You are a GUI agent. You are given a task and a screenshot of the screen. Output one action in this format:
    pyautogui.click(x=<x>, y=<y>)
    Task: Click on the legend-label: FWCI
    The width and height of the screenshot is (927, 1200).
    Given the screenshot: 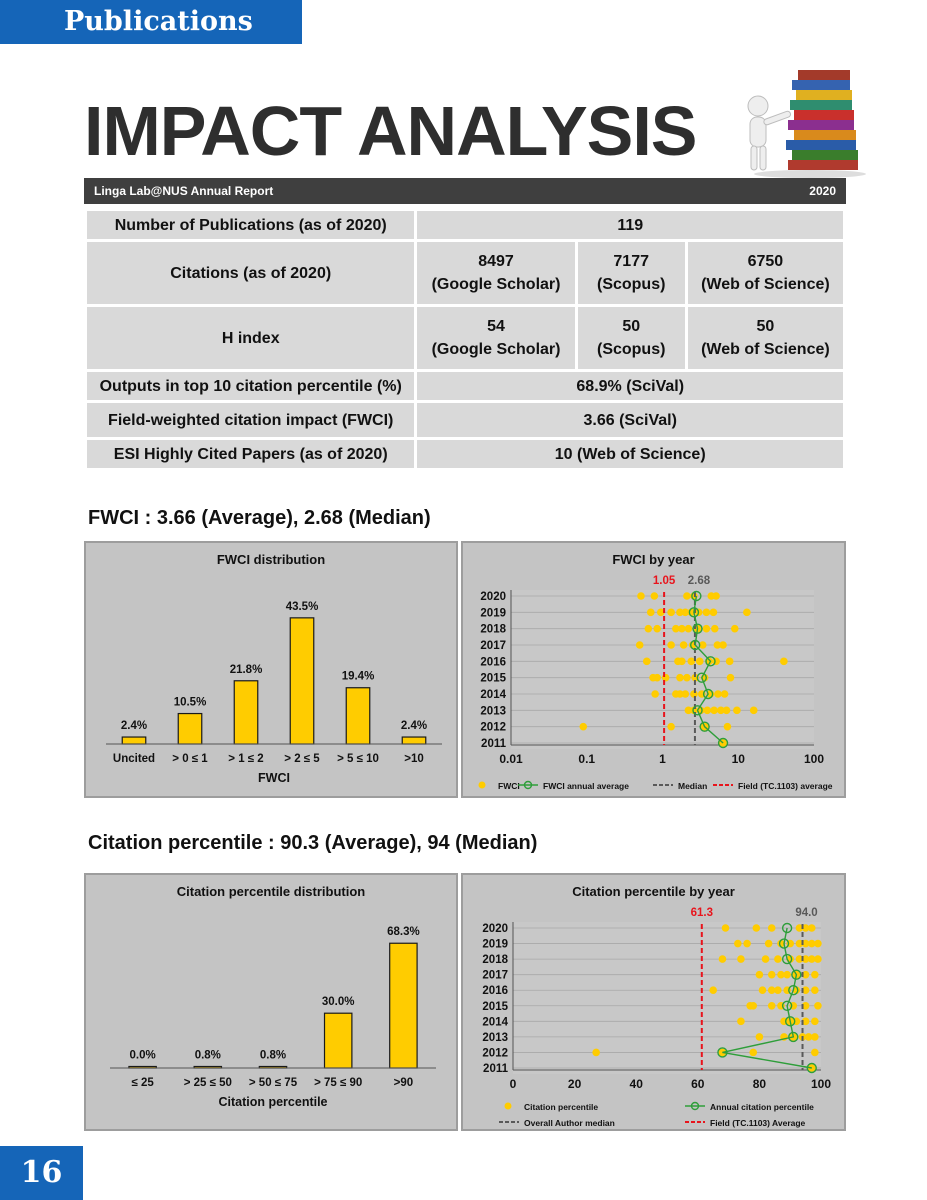 What is the action you would take?
    pyautogui.click(x=509, y=786)
    